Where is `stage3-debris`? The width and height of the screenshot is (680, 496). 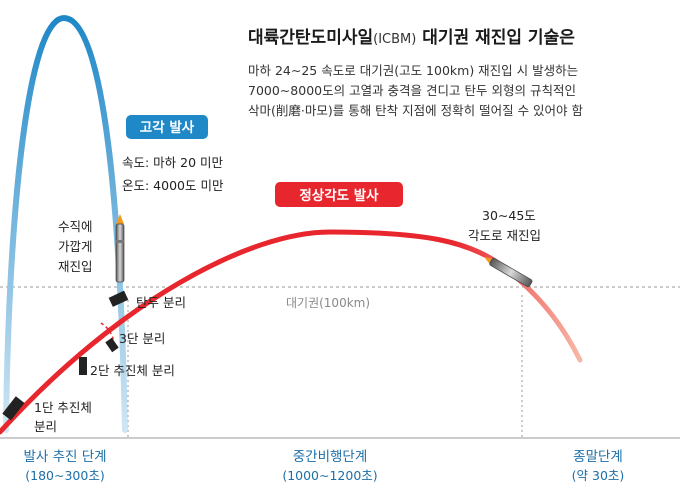
stage3-debris is located at coordinates (112, 345).